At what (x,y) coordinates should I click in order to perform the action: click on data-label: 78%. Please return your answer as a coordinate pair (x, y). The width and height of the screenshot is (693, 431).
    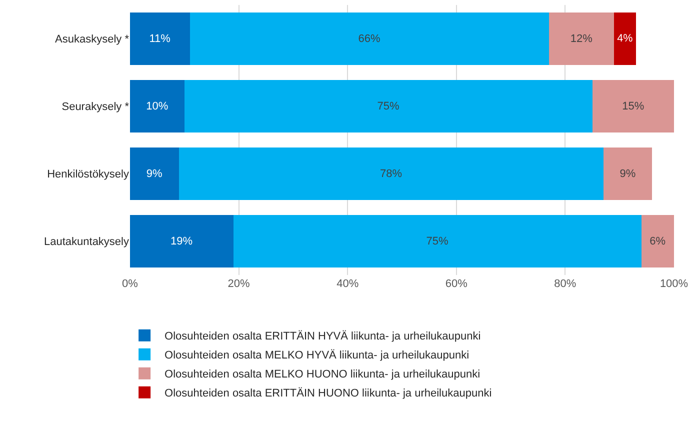
    Looking at the image, I should click on (391, 174).